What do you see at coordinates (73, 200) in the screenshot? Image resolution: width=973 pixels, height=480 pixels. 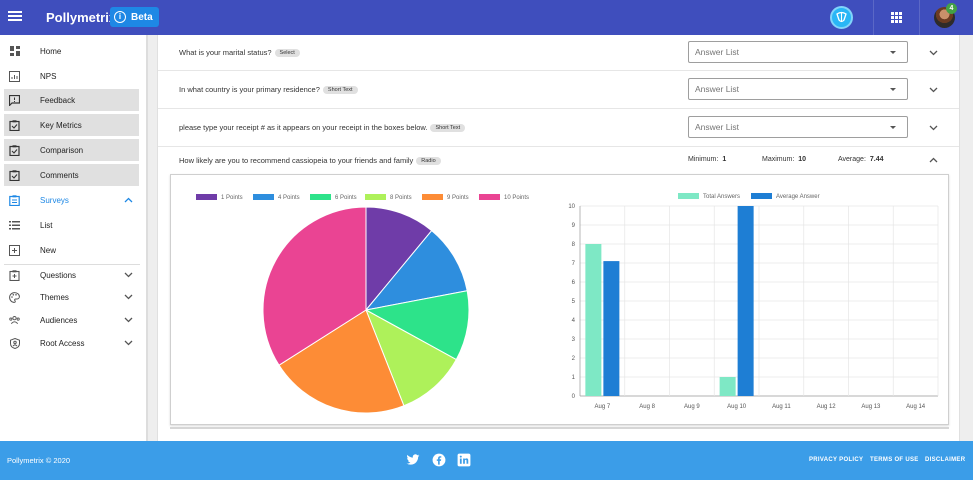 I see `sidebar-item-surveys: Surveys` at bounding box center [73, 200].